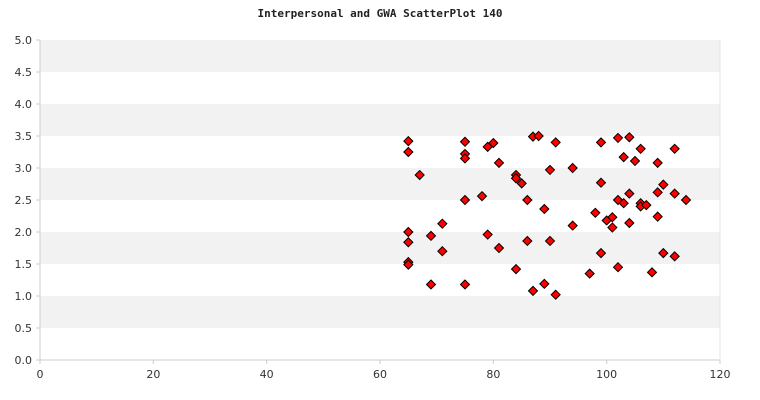  Describe the element at coordinates (24, 328) in the screenshot. I see `y-tick-label: 0.5` at that location.